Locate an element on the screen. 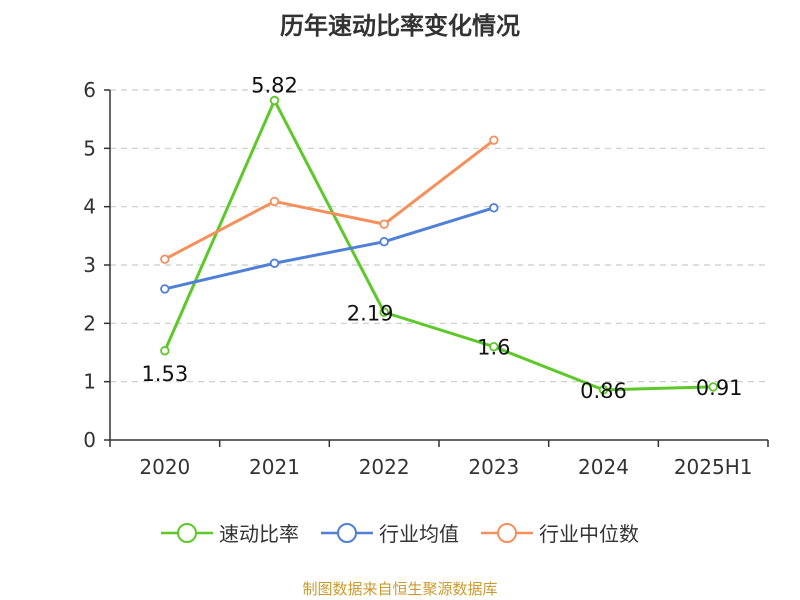 This screenshot has width=800, height=600. data-label: 0.86 is located at coordinates (603, 391).